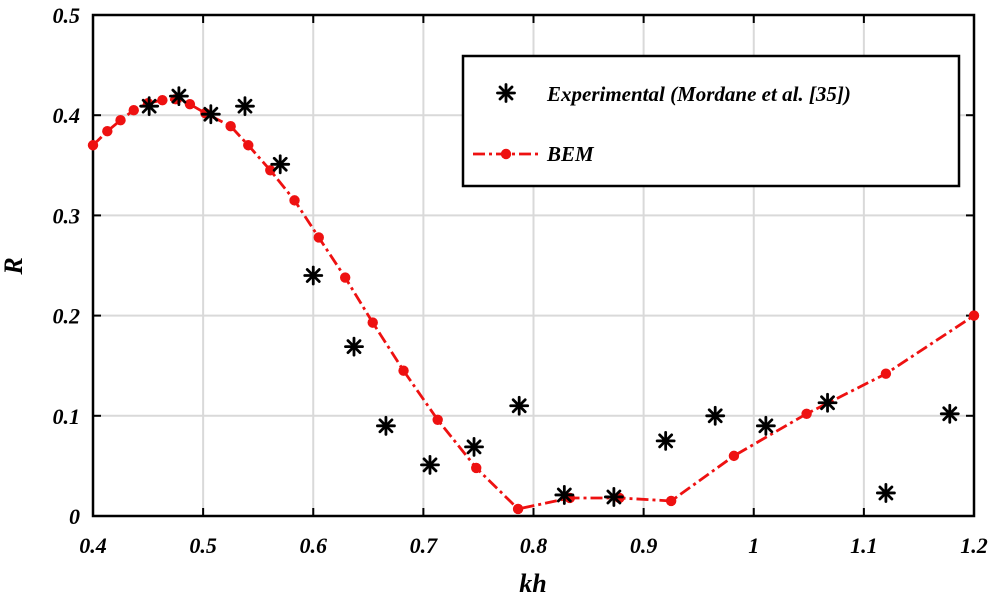 The image size is (993, 604). Describe the element at coordinates (67, 15) in the screenshot. I see `y-tick-label: 0.5` at that location.